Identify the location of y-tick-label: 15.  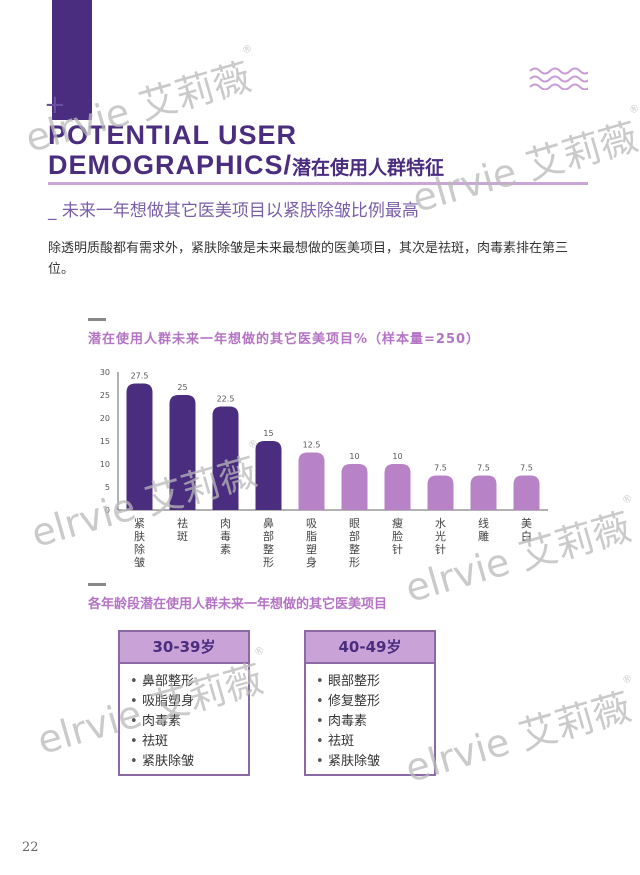
(105, 441).